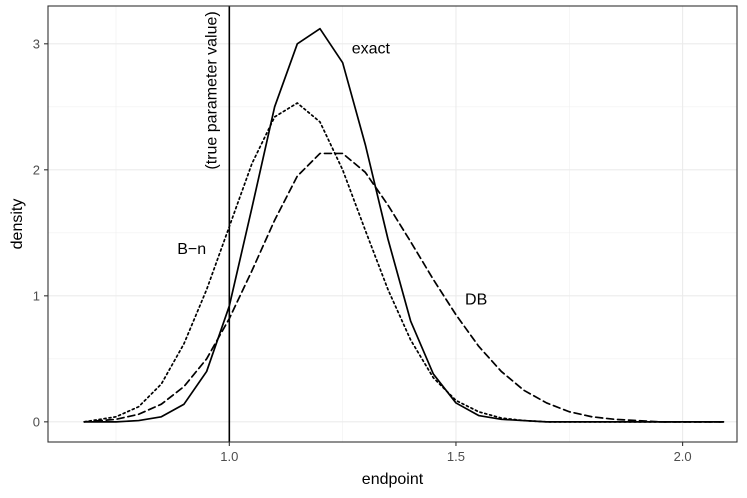 The image size is (747, 498). I want to click on curve-label: exact, so click(371, 49).